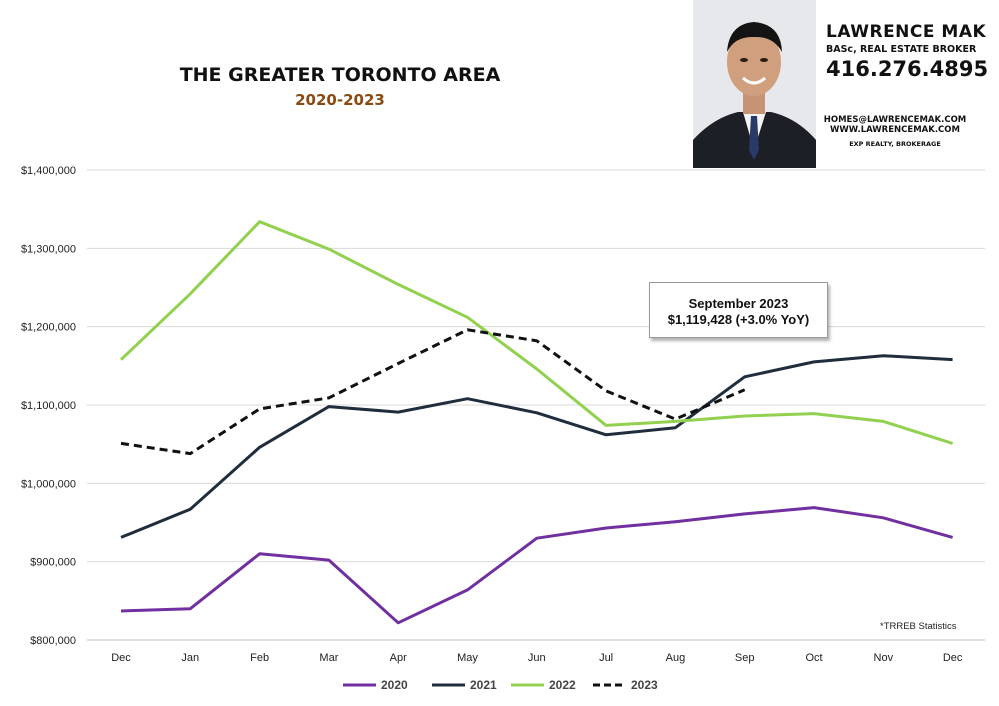 The image size is (999, 706). What do you see at coordinates (53, 563) in the screenshot?
I see `y-tick-label: $900,000` at bounding box center [53, 563].